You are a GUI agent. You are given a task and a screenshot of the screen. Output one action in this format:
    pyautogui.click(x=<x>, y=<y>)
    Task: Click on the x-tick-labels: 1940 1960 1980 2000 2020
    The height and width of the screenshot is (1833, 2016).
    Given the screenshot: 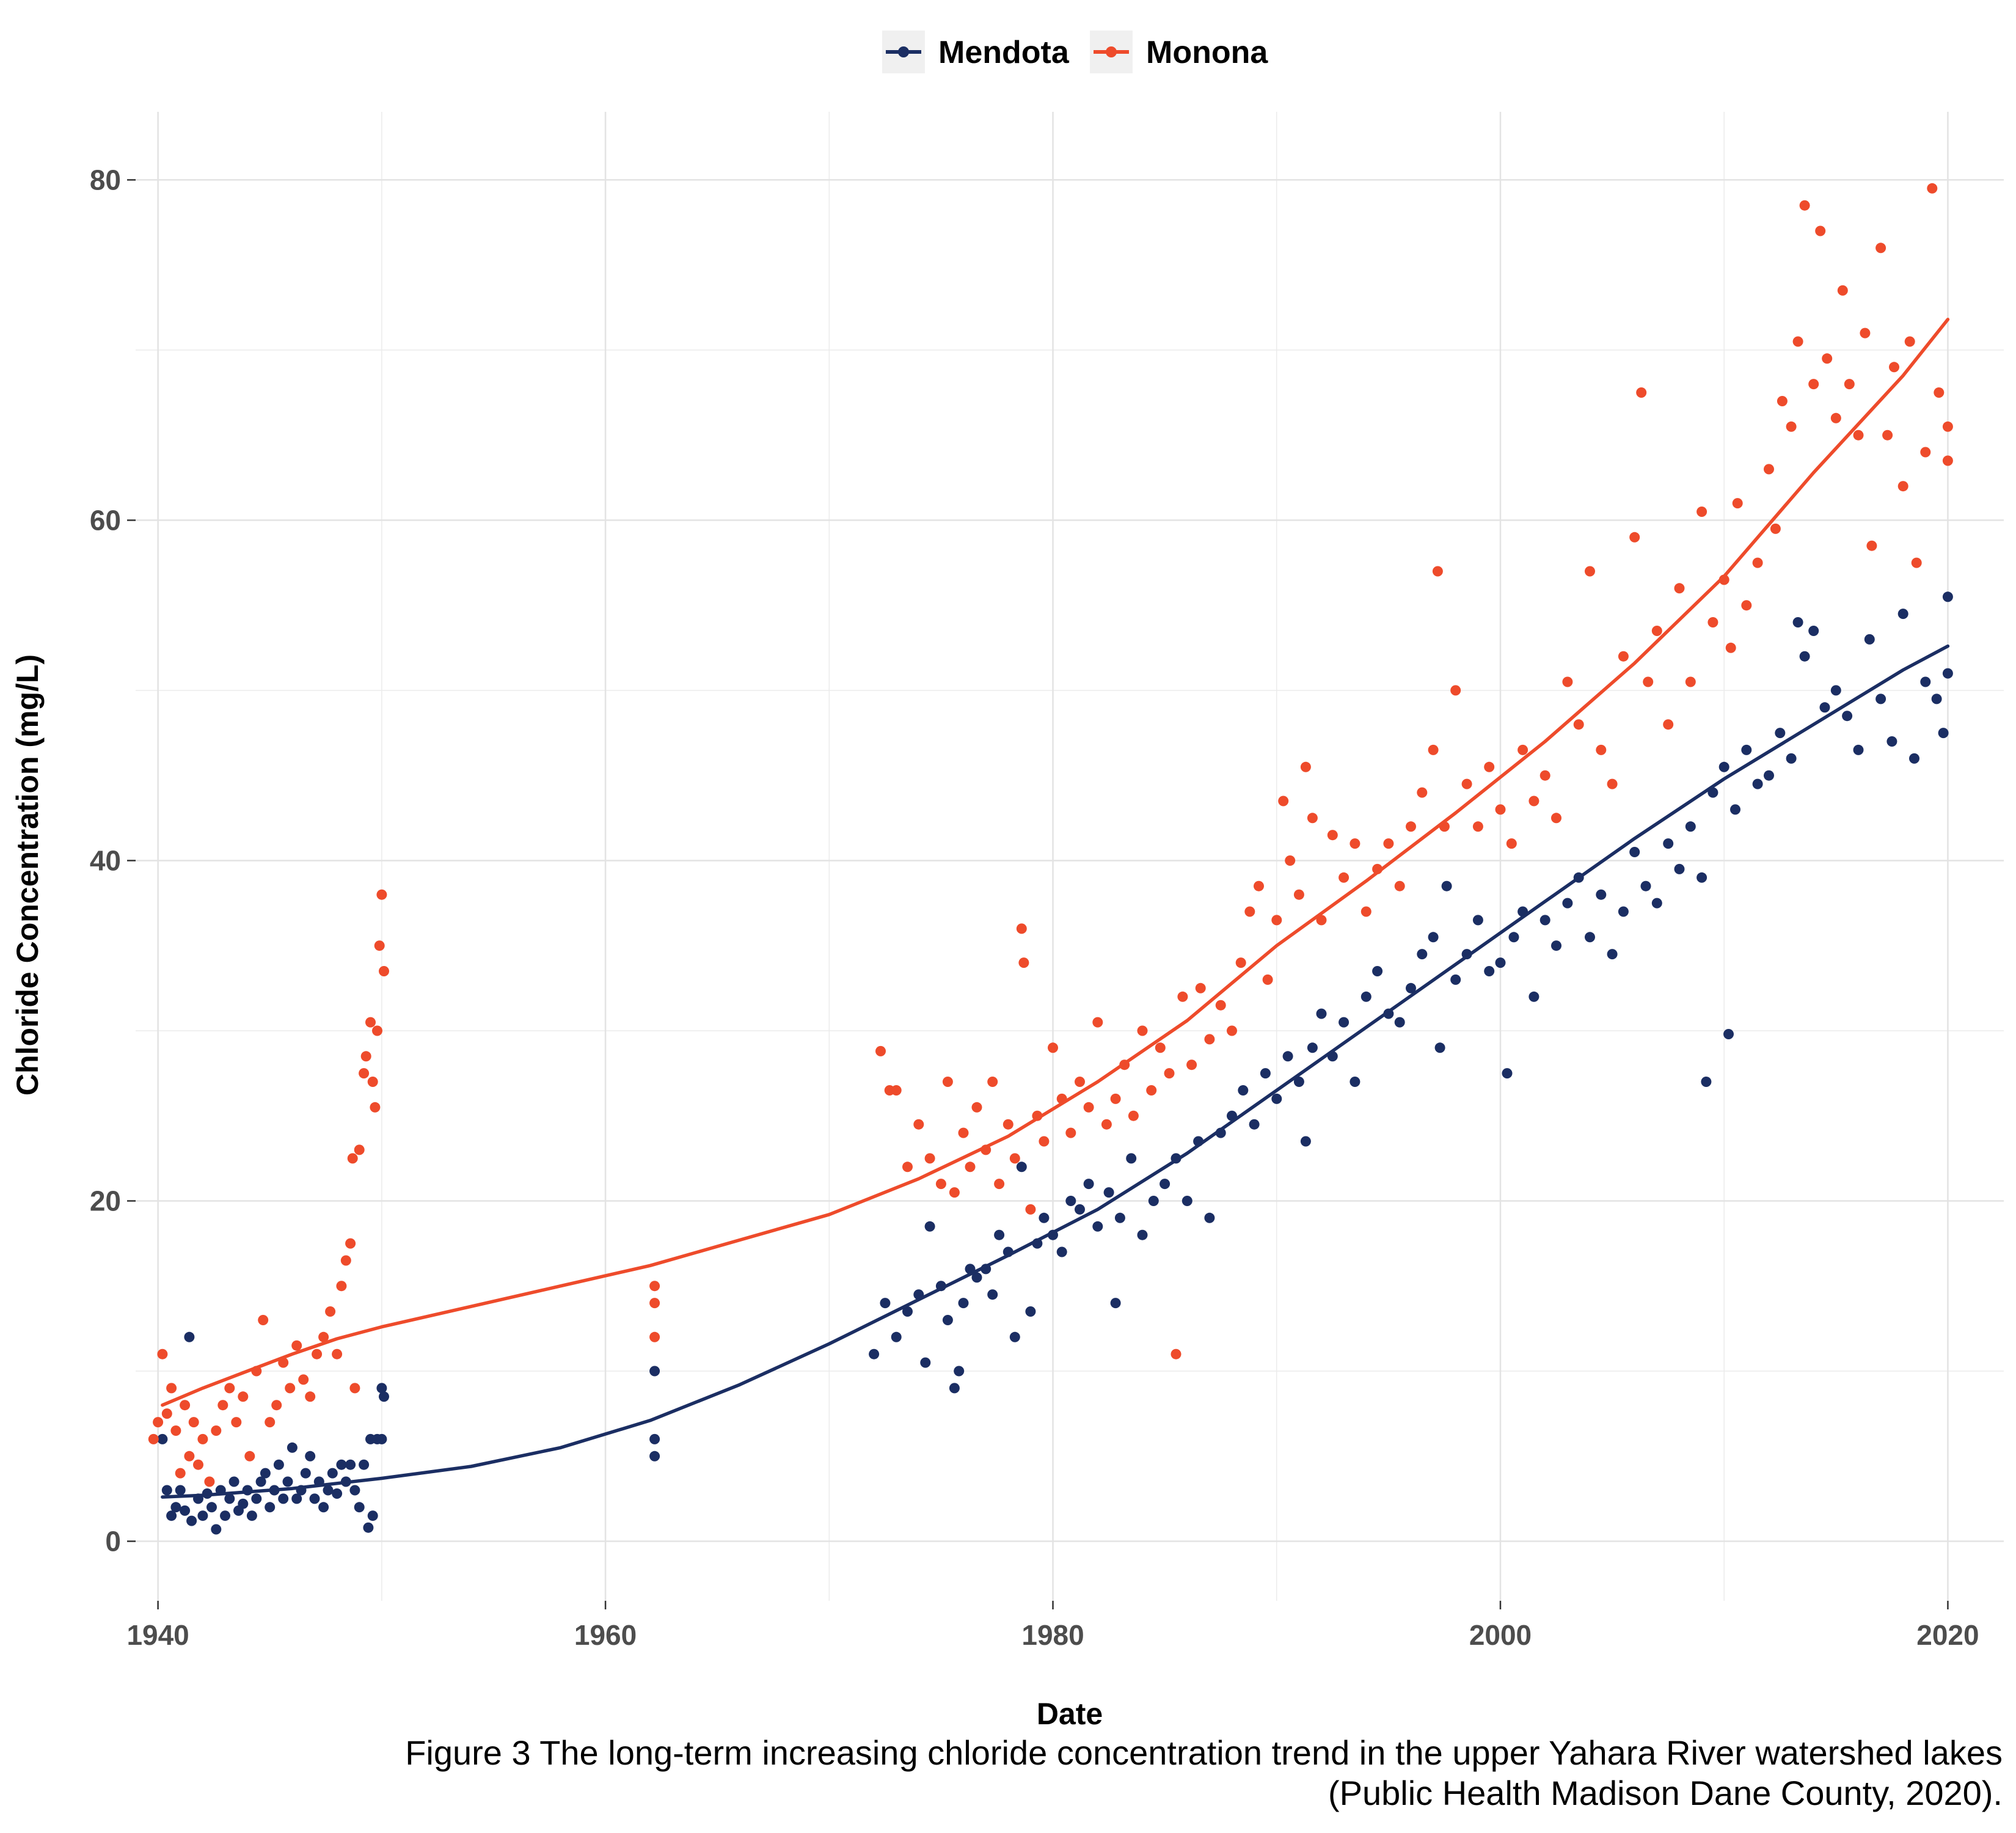 What is the action you would take?
    pyautogui.click(x=1052, y=1635)
    